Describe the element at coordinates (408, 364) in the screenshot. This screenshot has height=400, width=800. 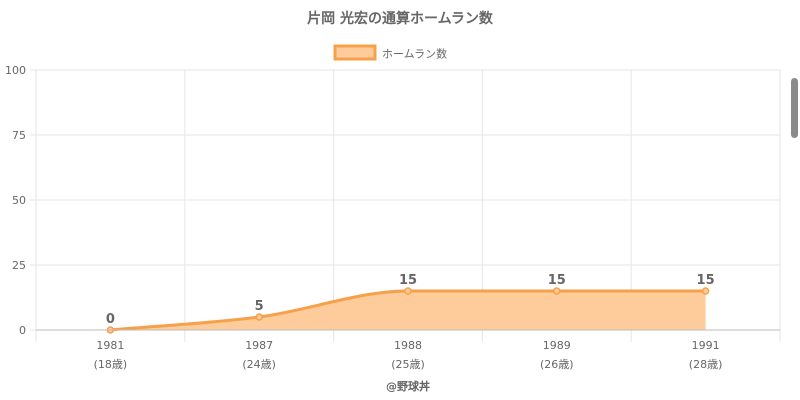
I see `x-tick-sublabel: (25歳)` at that location.